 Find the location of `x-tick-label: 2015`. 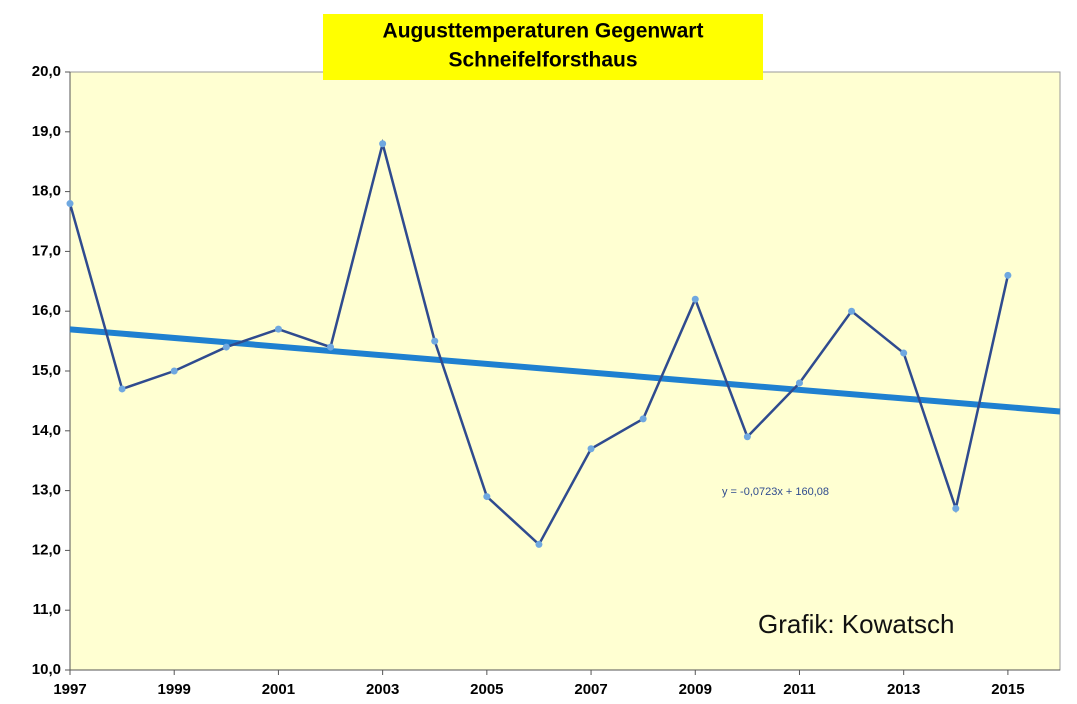

x-tick-label: 2015 is located at coordinates (1007, 689).